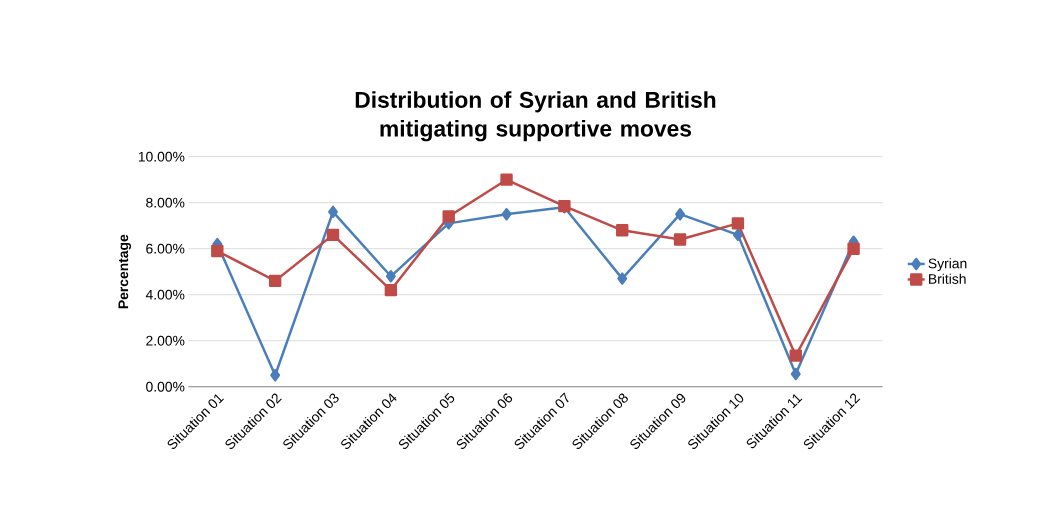  What do you see at coordinates (165, 340) in the screenshot?
I see `y-tick-label: 2.00%` at bounding box center [165, 340].